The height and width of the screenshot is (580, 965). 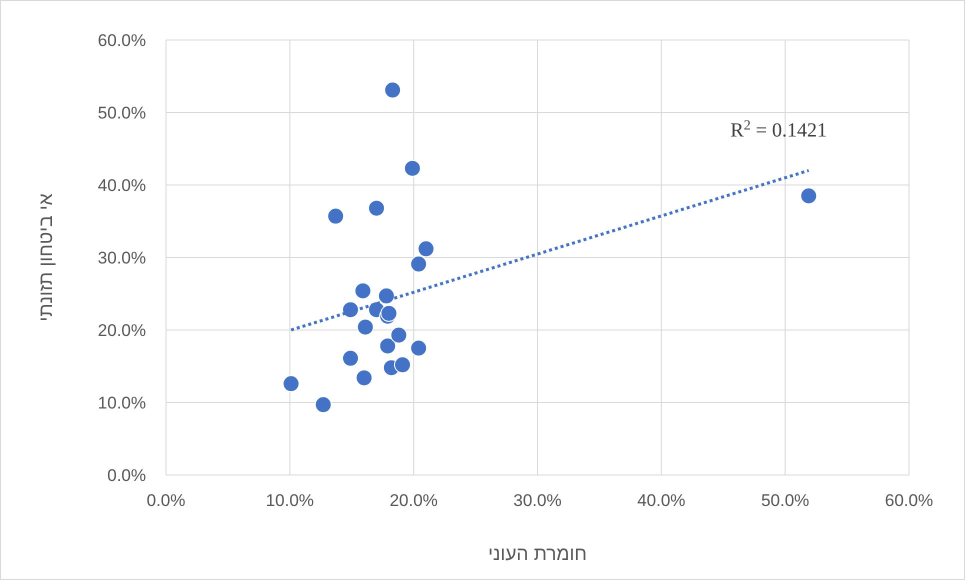 I want to click on y-tick-label: 40.0%, so click(x=122, y=185).